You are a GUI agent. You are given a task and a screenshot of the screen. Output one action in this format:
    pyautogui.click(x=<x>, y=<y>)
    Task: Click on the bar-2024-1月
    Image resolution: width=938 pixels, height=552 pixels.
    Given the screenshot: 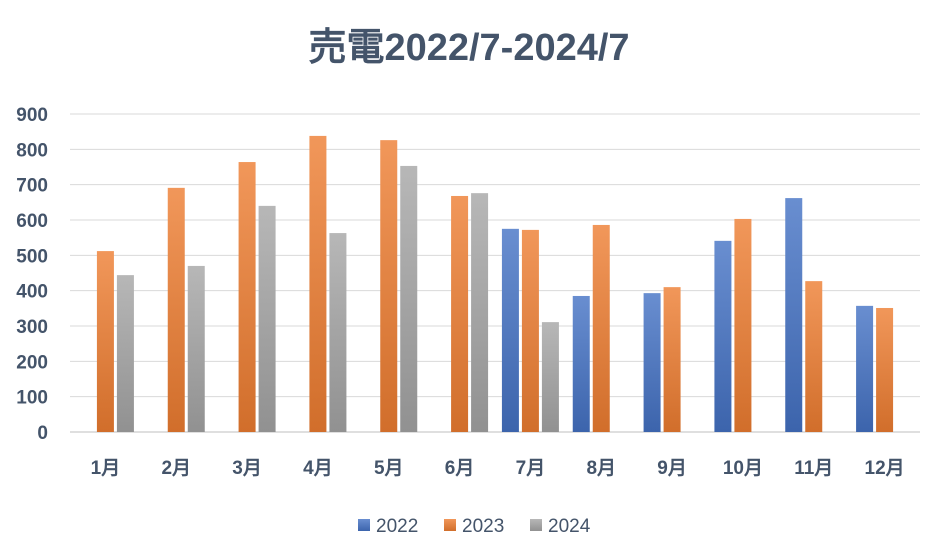 What is the action you would take?
    pyautogui.click(x=125, y=353)
    